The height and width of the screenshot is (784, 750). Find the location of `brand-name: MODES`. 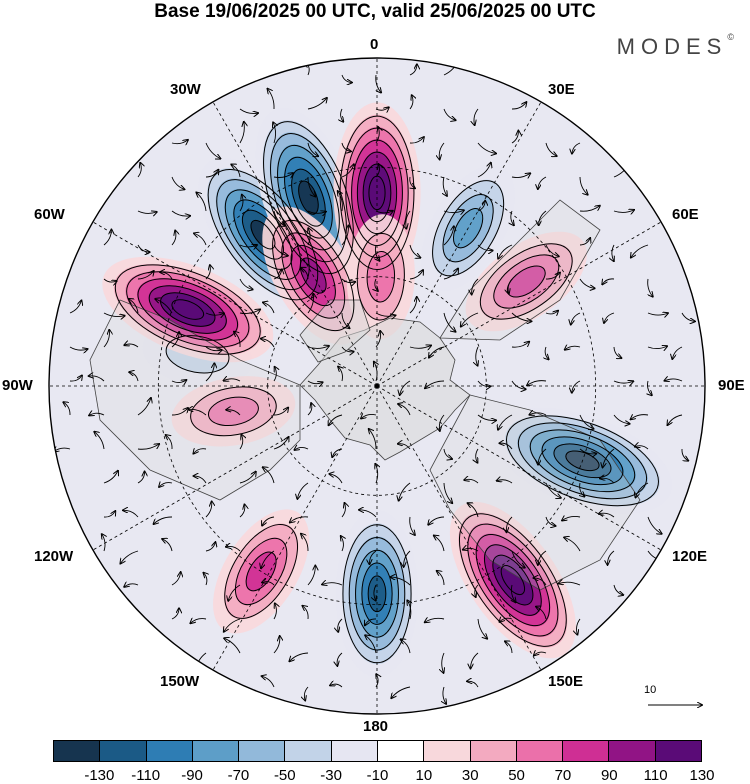

brand-name: MODES is located at coordinates (672, 46).